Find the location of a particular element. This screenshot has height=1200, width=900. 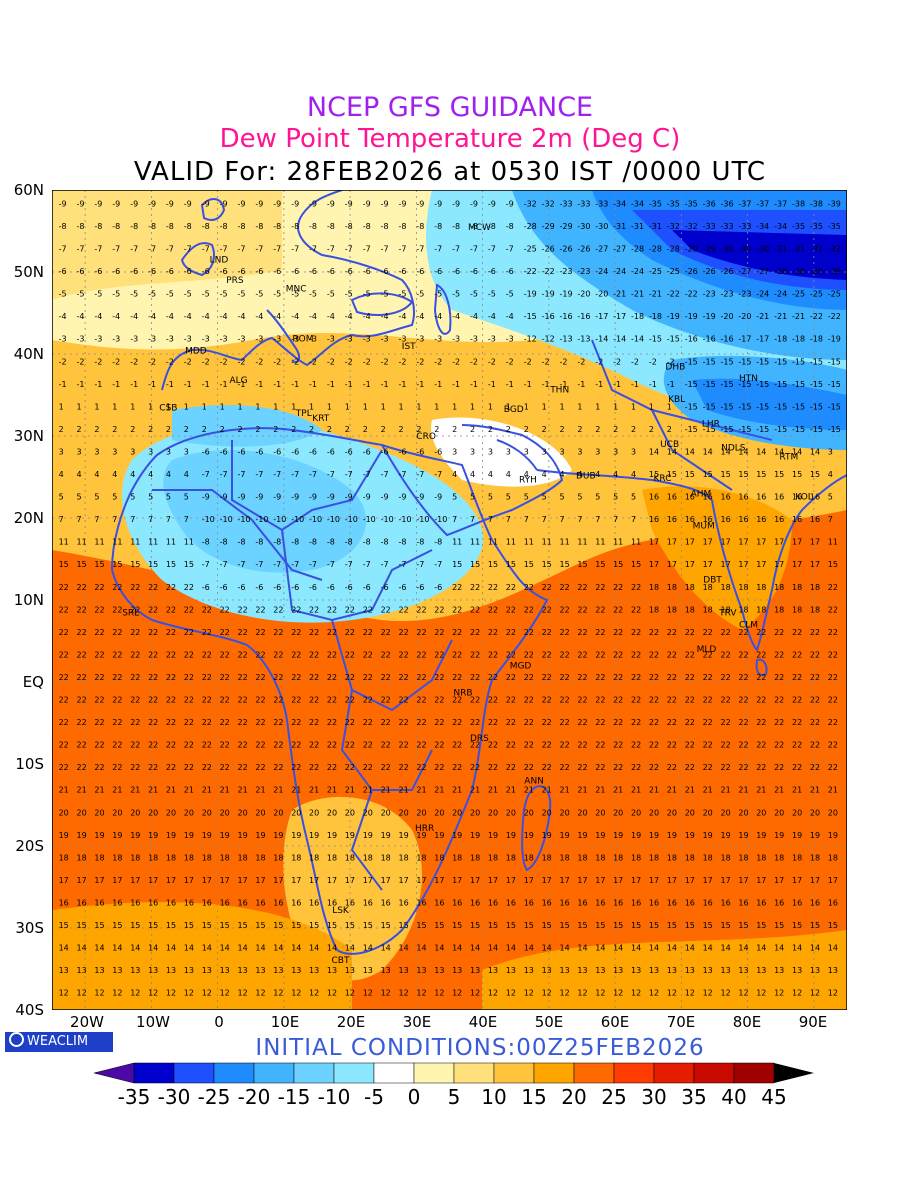

colorbar-tick-label: -20 is located at coordinates (254, 1097).